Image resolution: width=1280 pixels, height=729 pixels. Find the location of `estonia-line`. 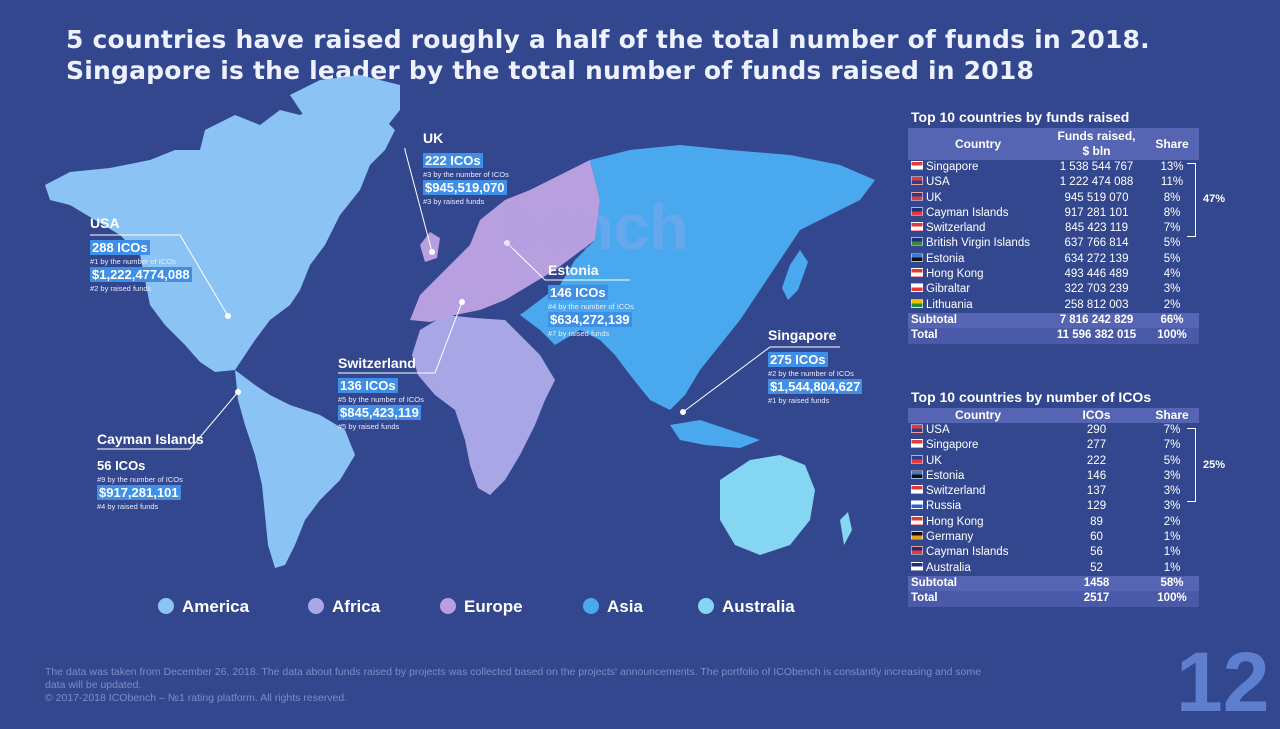

estonia-line is located at coordinates (568, 261).